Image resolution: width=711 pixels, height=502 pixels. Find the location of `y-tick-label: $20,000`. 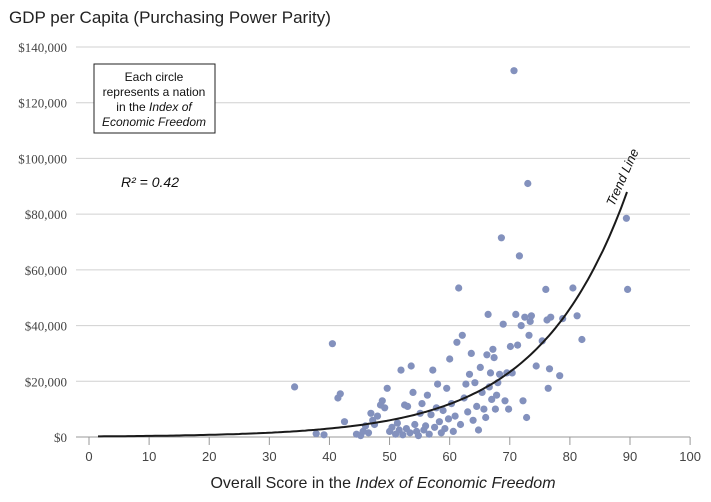

y-tick-label: $20,000 is located at coordinates (46, 381).